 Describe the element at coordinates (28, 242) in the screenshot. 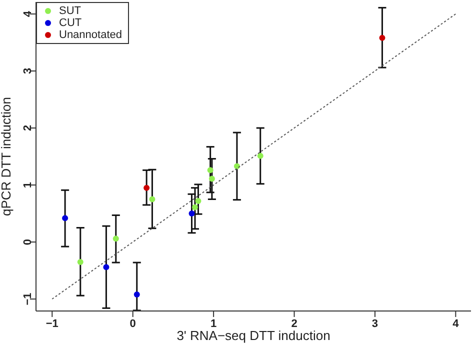

I see `y-tick-label: 0` at that location.